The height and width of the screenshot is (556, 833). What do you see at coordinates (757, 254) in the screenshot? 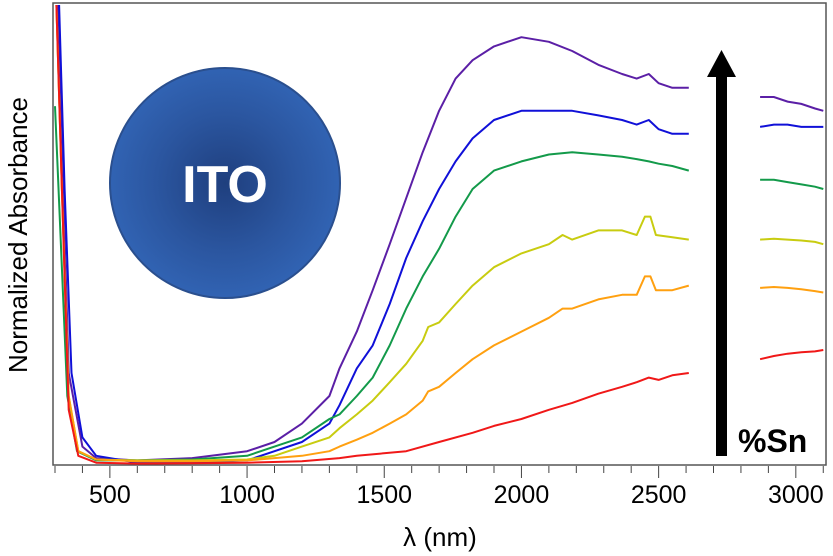
I see `sn-arrow: %Sn` at bounding box center [757, 254].